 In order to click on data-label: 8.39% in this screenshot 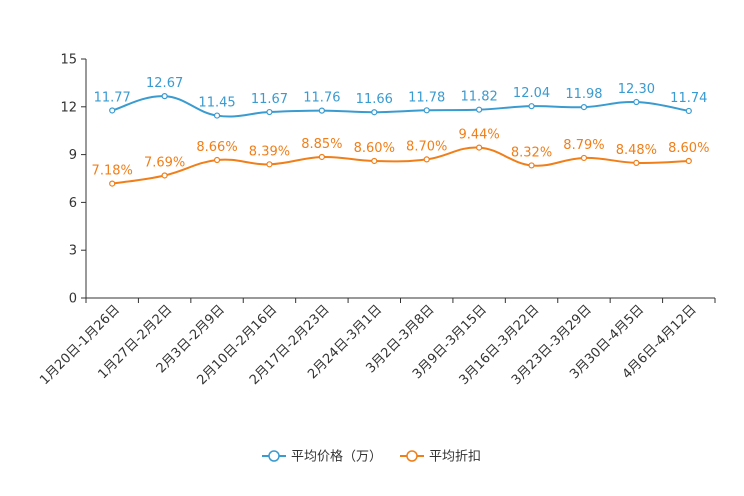, I will do `click(269, 151)`.